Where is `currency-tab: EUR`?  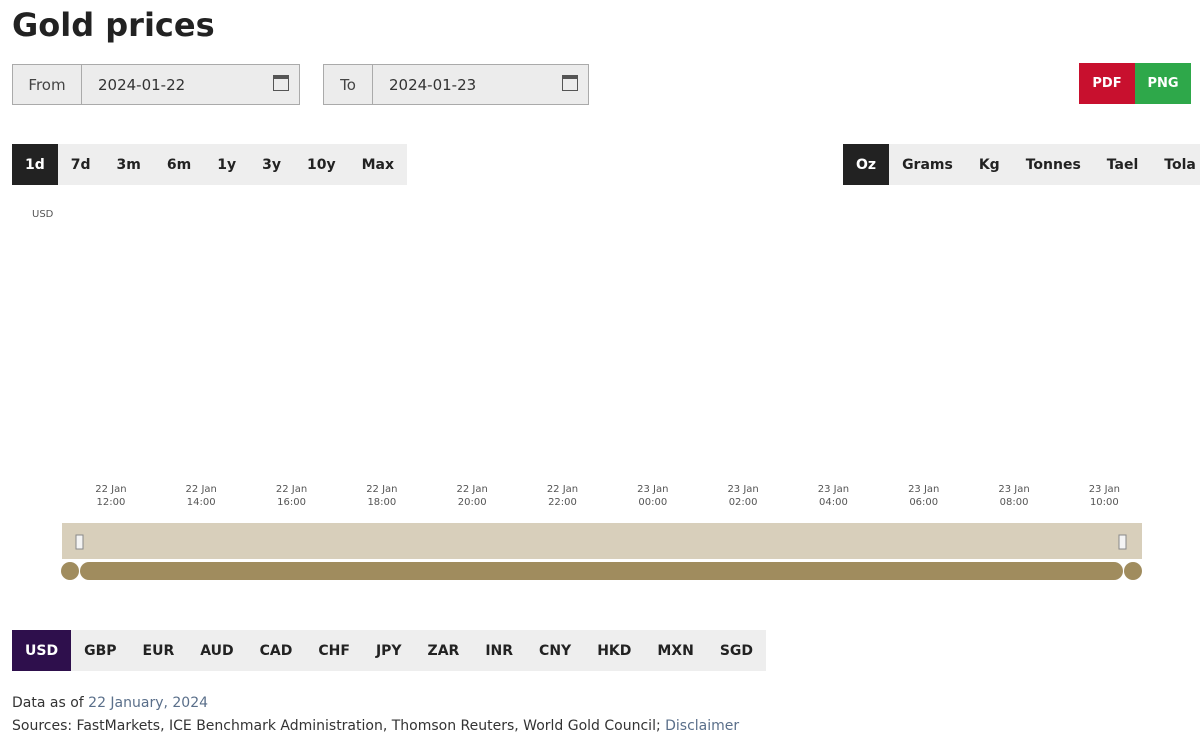
currency-tab: EUR is located at coordinates (158, 650).